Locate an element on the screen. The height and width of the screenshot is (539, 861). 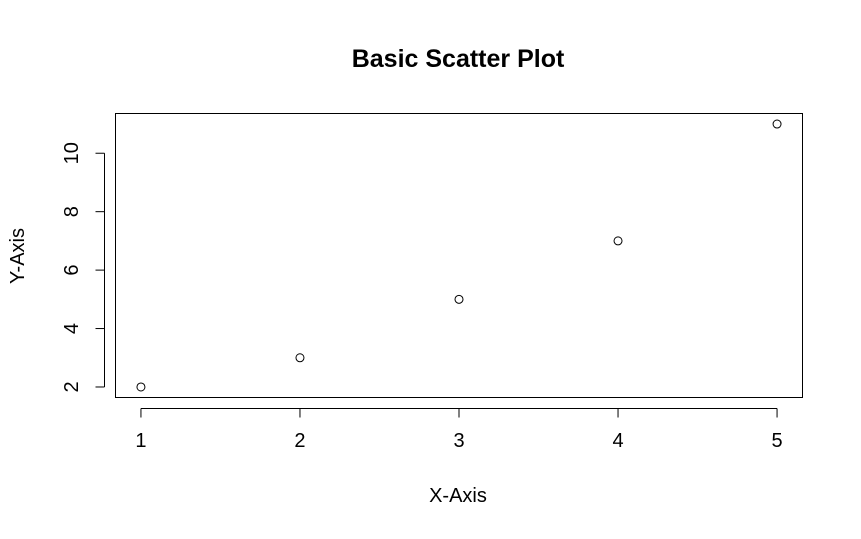
y-axis: 2 4 6 8 10 is located at coordinates (83, 267).